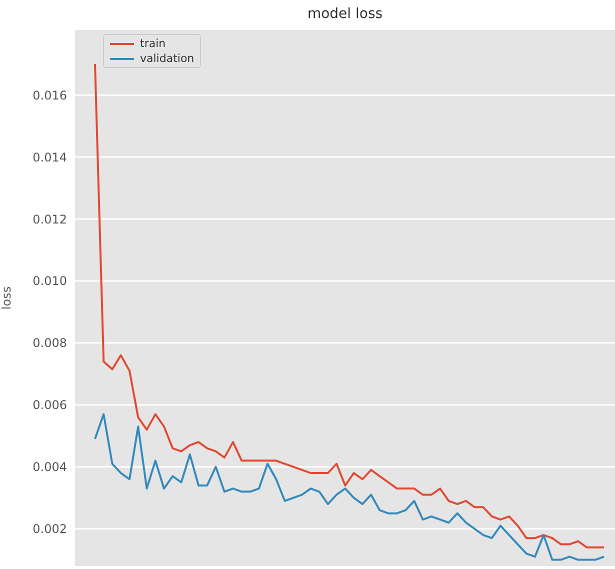 The width and height of the screenshot is (615, 569). What do you see at coordinates (49, 219) in the screenshot?
I see `y-tick-label: 0.012` at bounding box center [49, 219].